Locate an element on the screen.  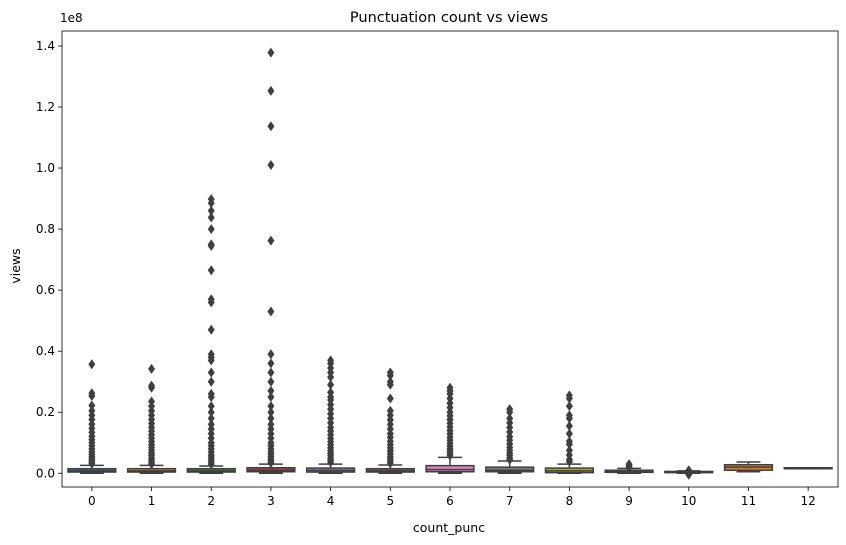
y-tick-label: 0.8 is located at coordinates (45, 229).